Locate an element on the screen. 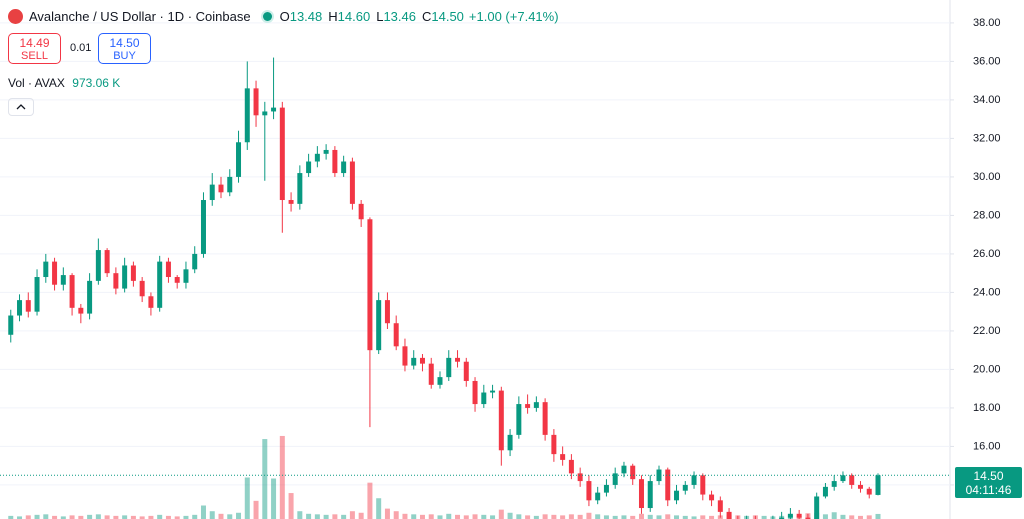  open-value: 13.48 is located at coordinates (306, 16).